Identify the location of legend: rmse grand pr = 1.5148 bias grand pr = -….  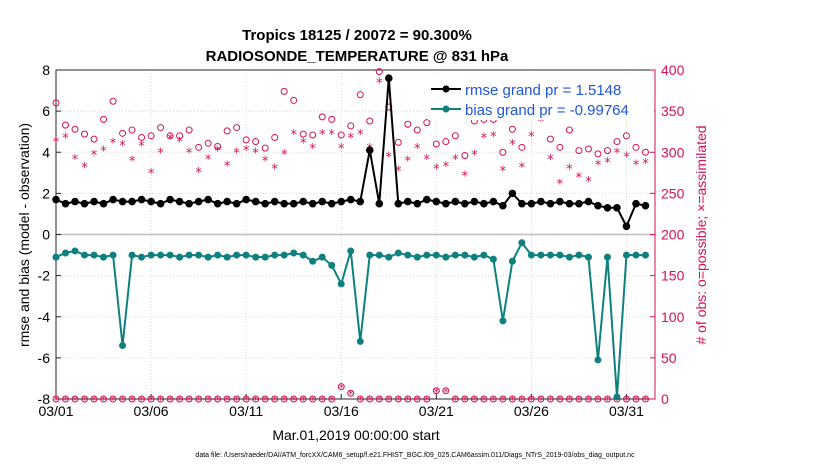
(541, 97).